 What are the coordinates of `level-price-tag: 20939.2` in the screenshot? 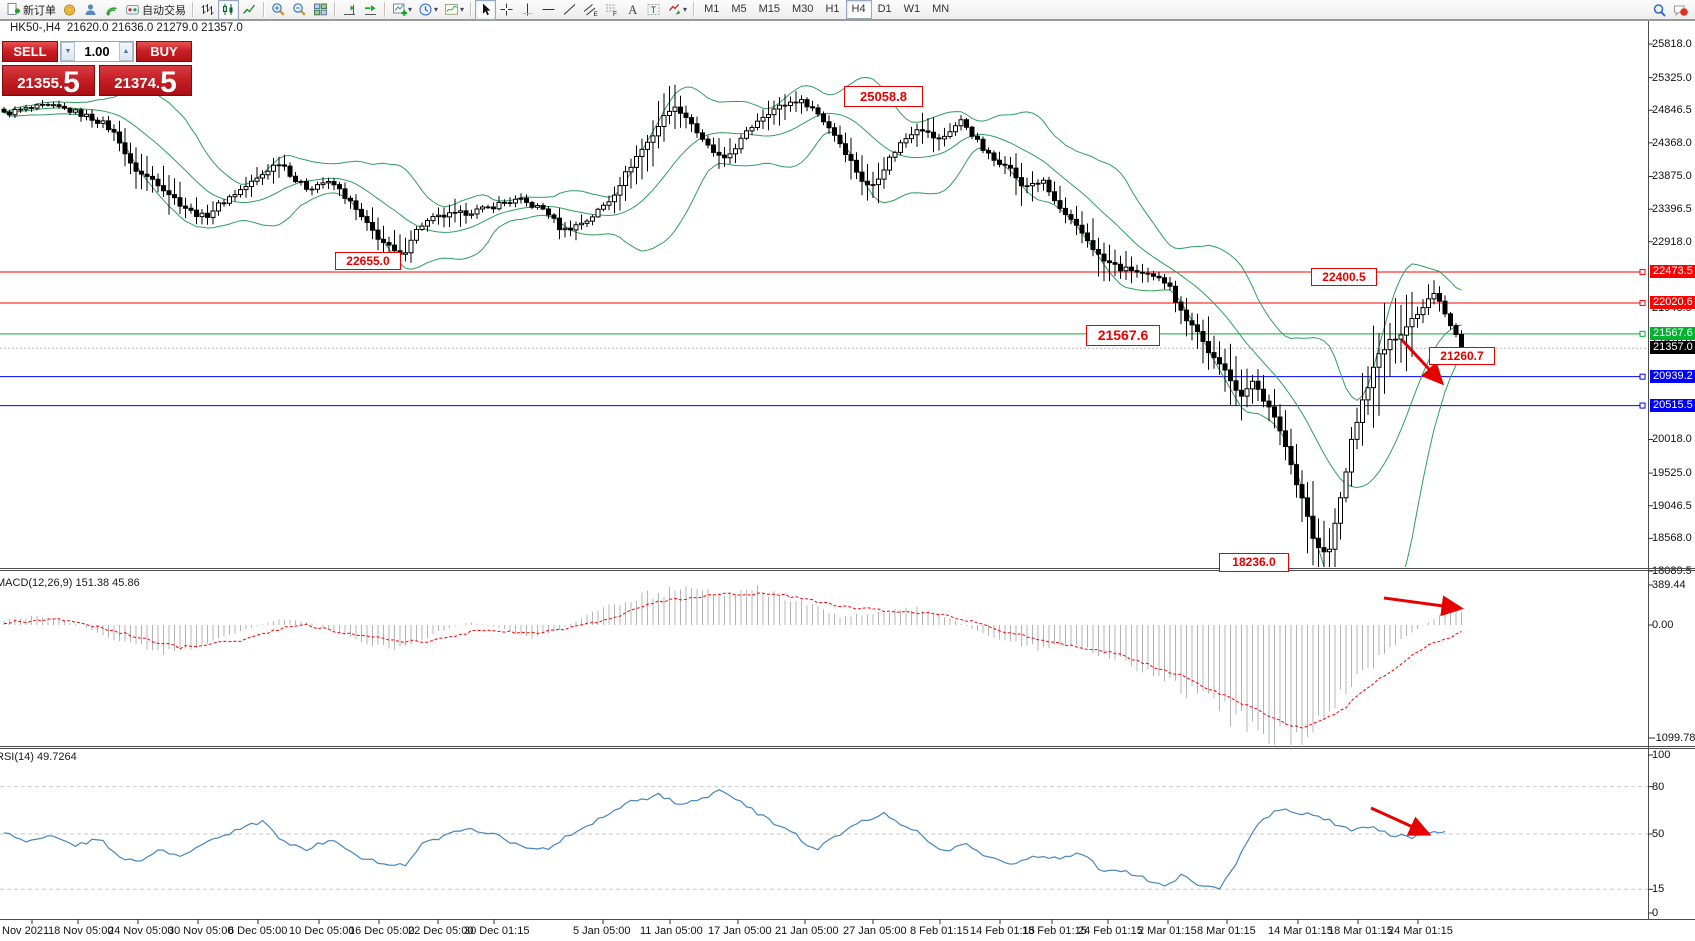 It's located at (1672, 376).